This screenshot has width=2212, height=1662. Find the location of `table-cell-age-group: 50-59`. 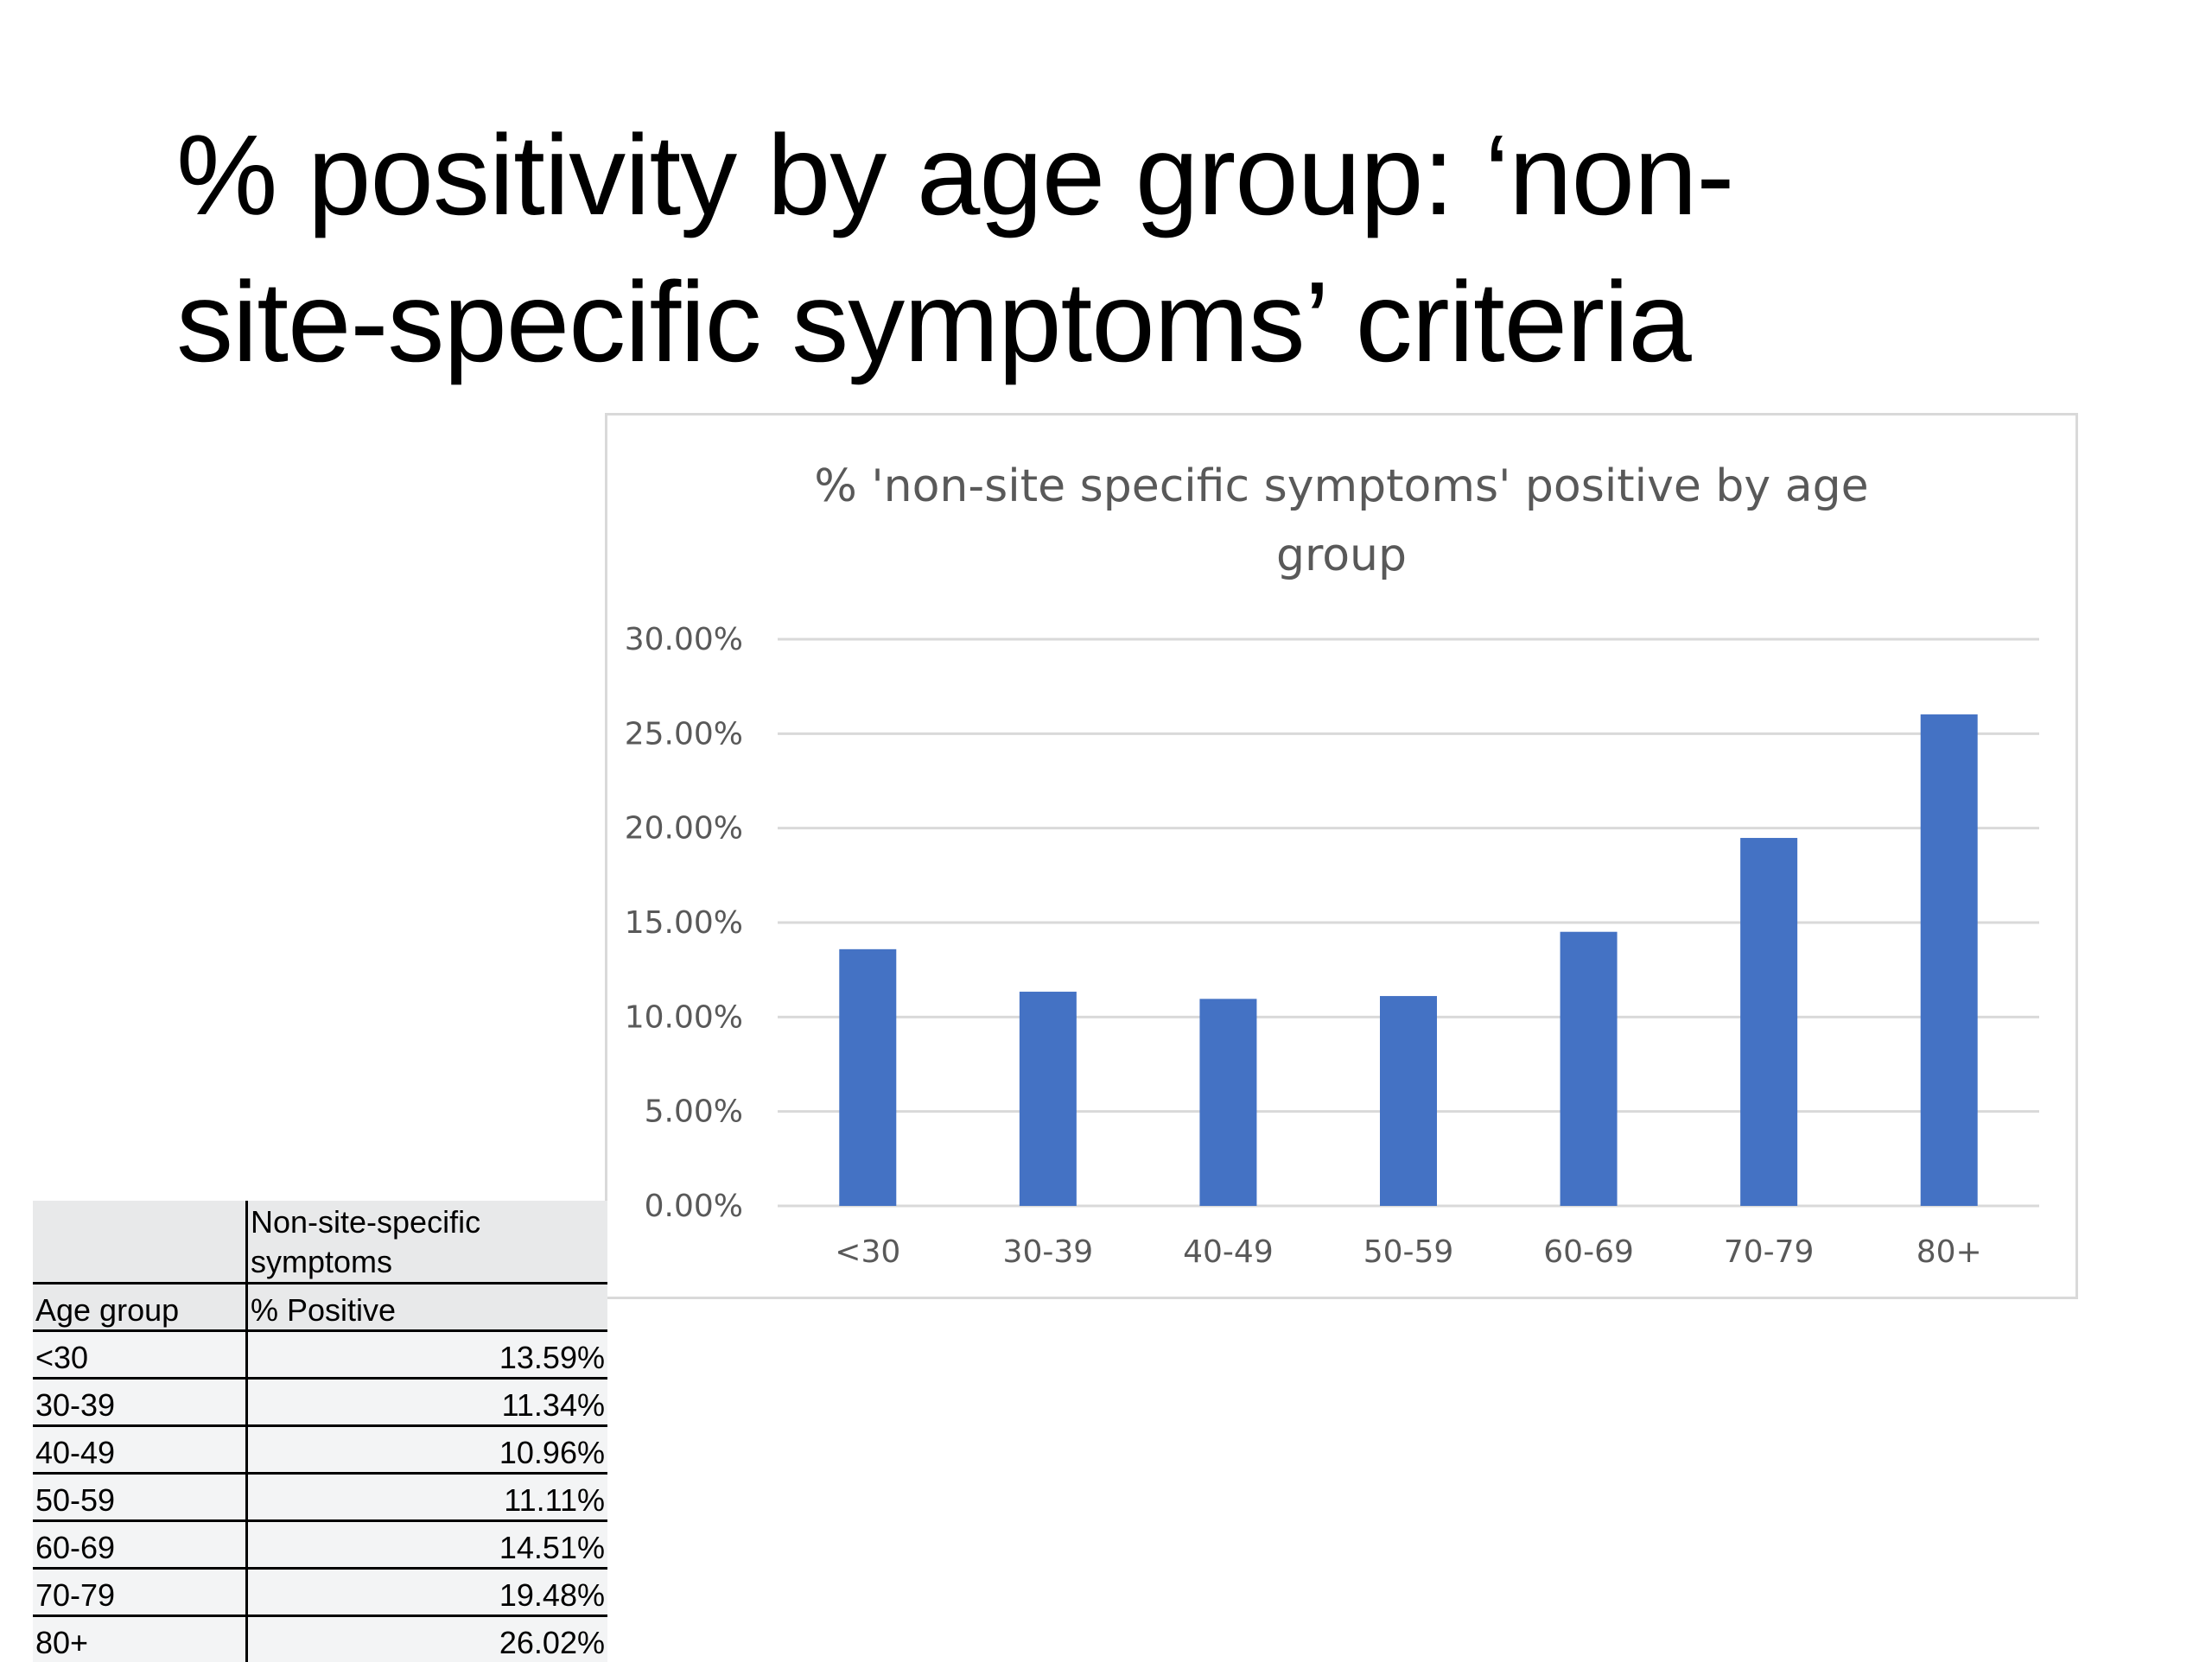

table-cell-age-group: 50-59 is located at coordinates (140, 1497).